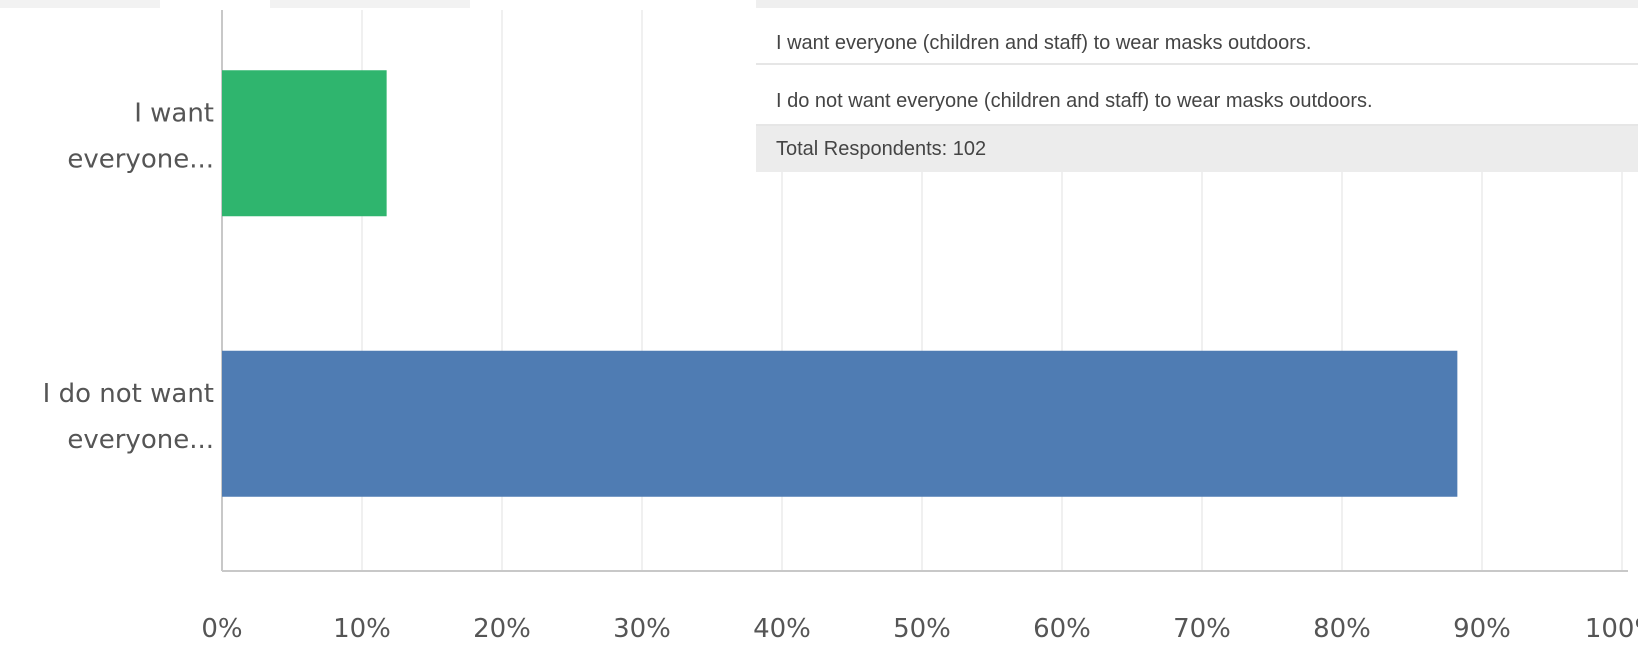  Describe the element at coordinates (1342, 629) in the screenshot. I see `x-tick-label: 80%` at that location.